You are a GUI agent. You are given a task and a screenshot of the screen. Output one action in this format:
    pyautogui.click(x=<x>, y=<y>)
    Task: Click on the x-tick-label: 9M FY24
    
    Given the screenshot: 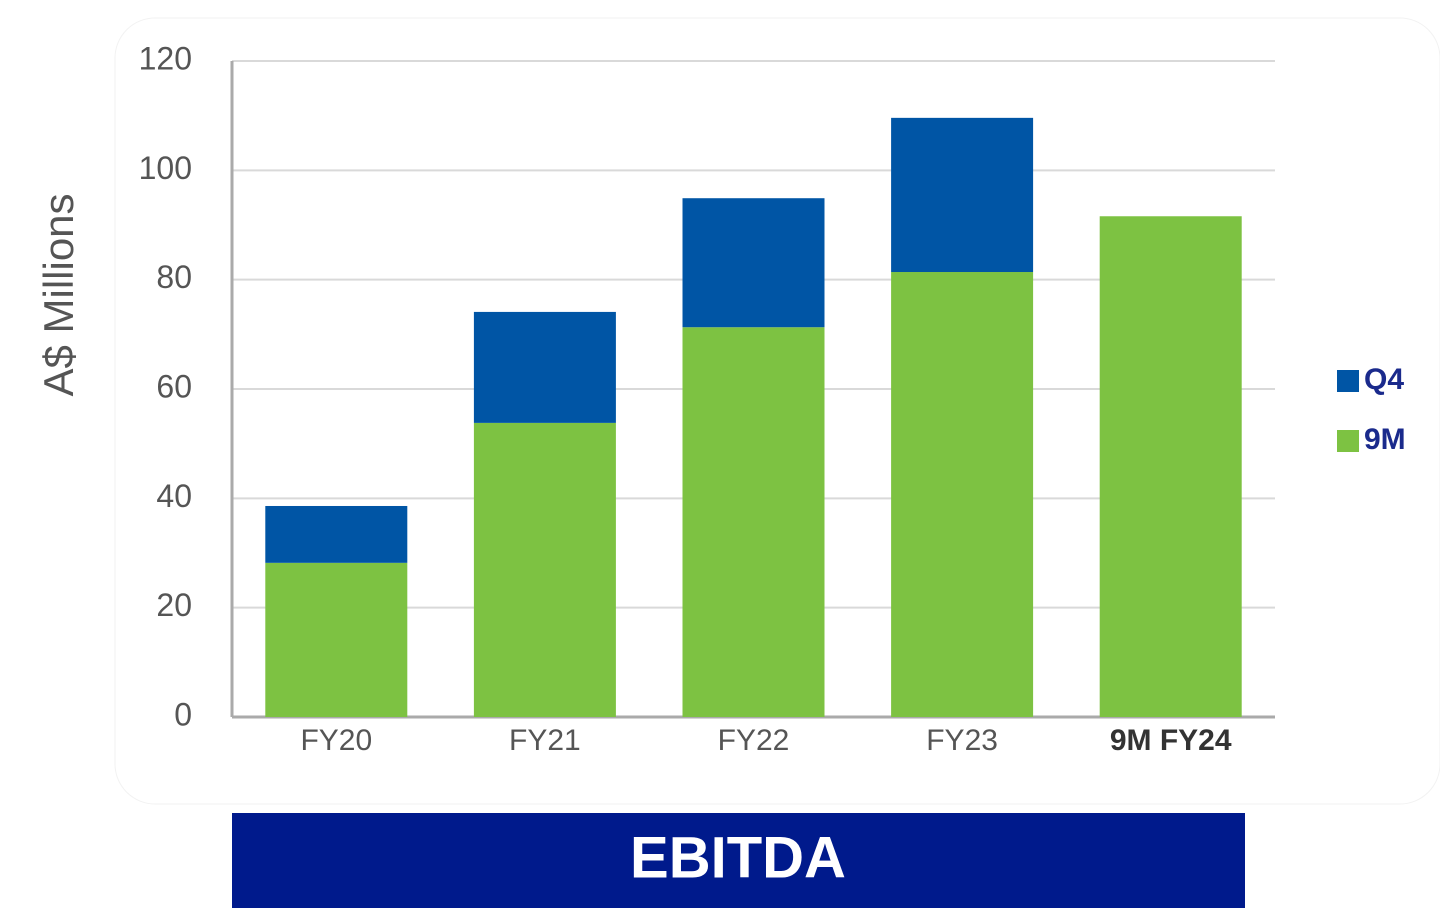 What is the action you would take?
    pyautogui.click(x=1171, y=740)
    